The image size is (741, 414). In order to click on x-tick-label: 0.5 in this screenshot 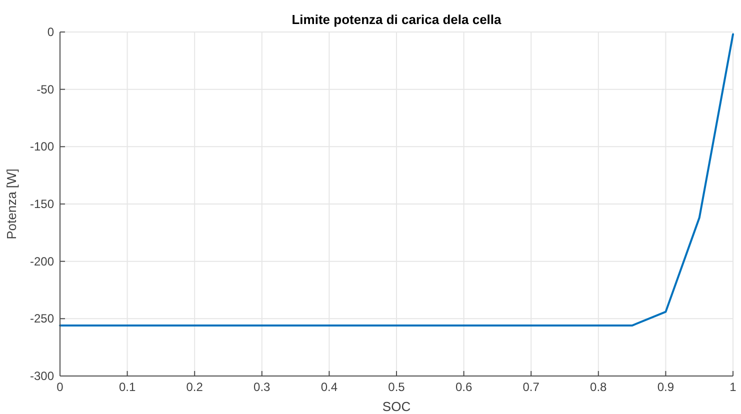, I will do `click(397, 387)`.